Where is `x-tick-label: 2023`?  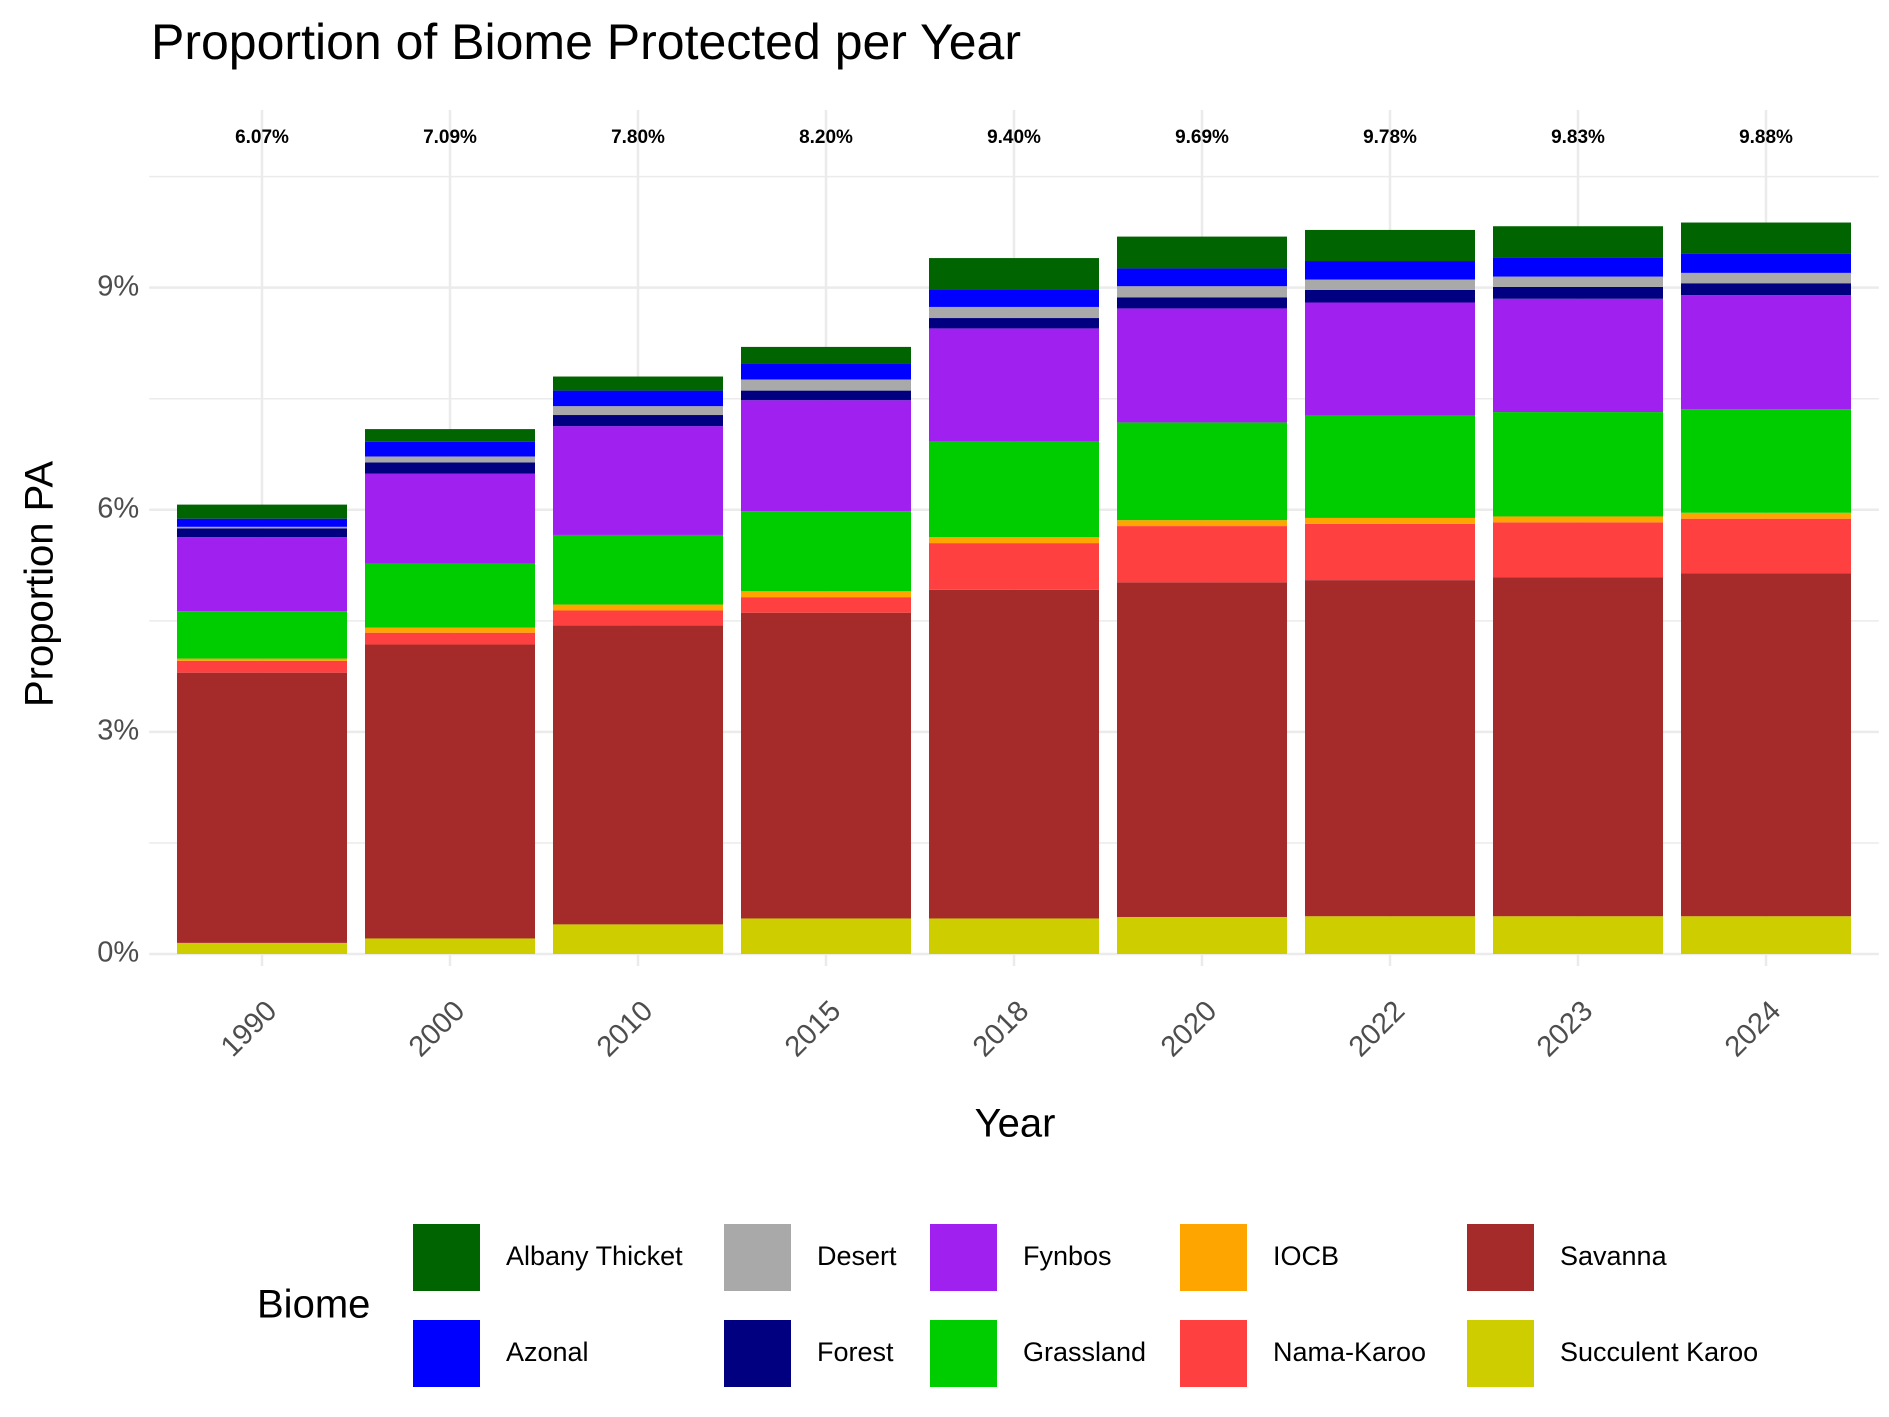
x-tick-label: 2023 is located at coordinates (1565, 1029).